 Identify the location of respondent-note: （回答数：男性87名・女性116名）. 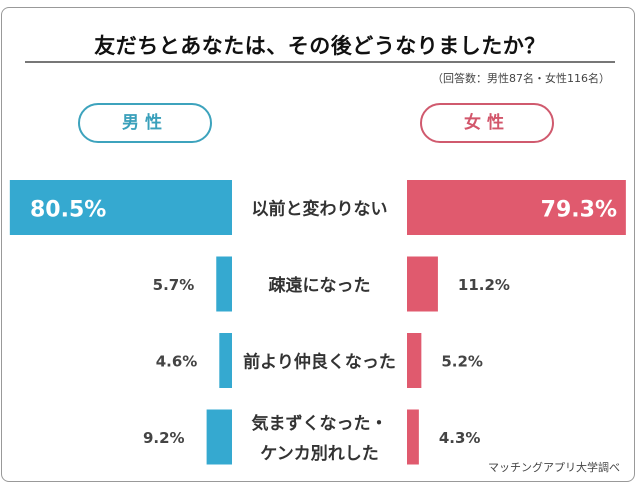
(521, 78).